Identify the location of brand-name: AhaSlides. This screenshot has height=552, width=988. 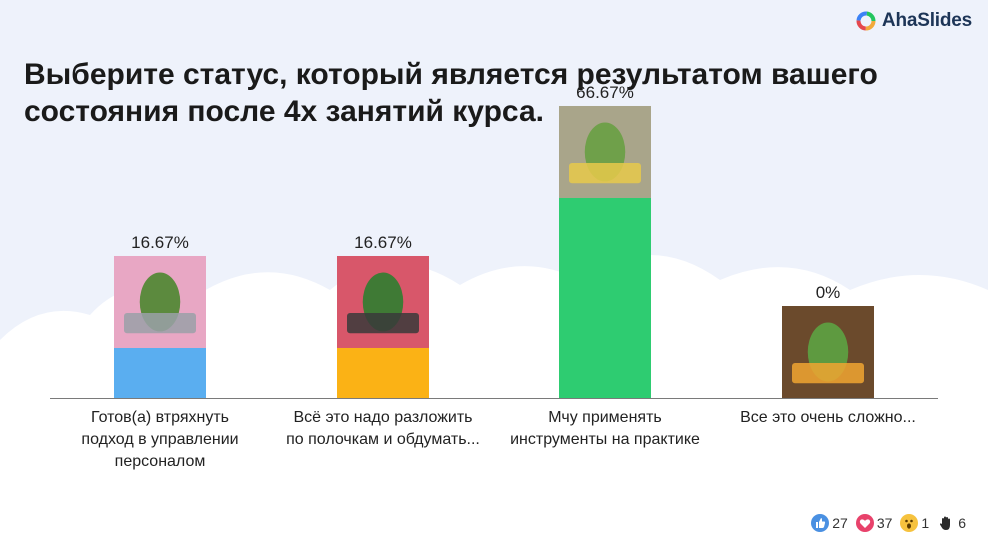
(926, 20).